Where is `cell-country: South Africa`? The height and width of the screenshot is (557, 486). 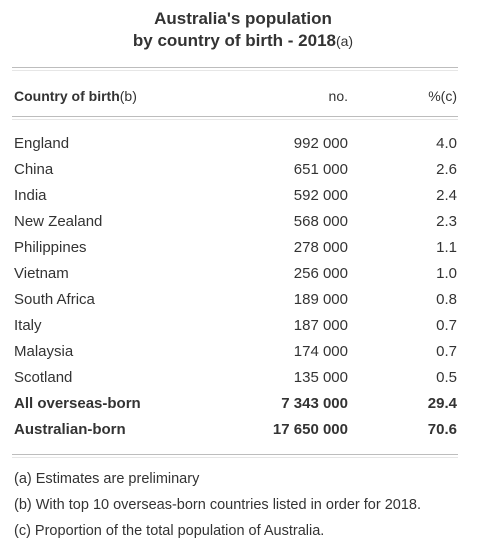 cell-country: South Africa is located at coordinates (54, 299).